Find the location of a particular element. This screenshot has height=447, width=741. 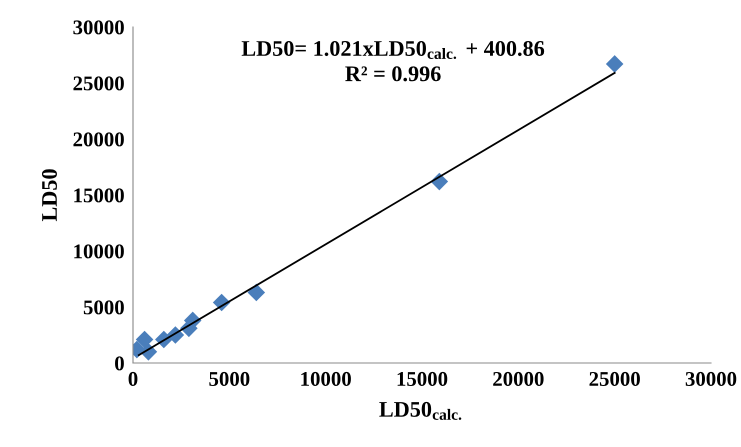

x-tick-label: 15000 is located at coordinates (423, 379).